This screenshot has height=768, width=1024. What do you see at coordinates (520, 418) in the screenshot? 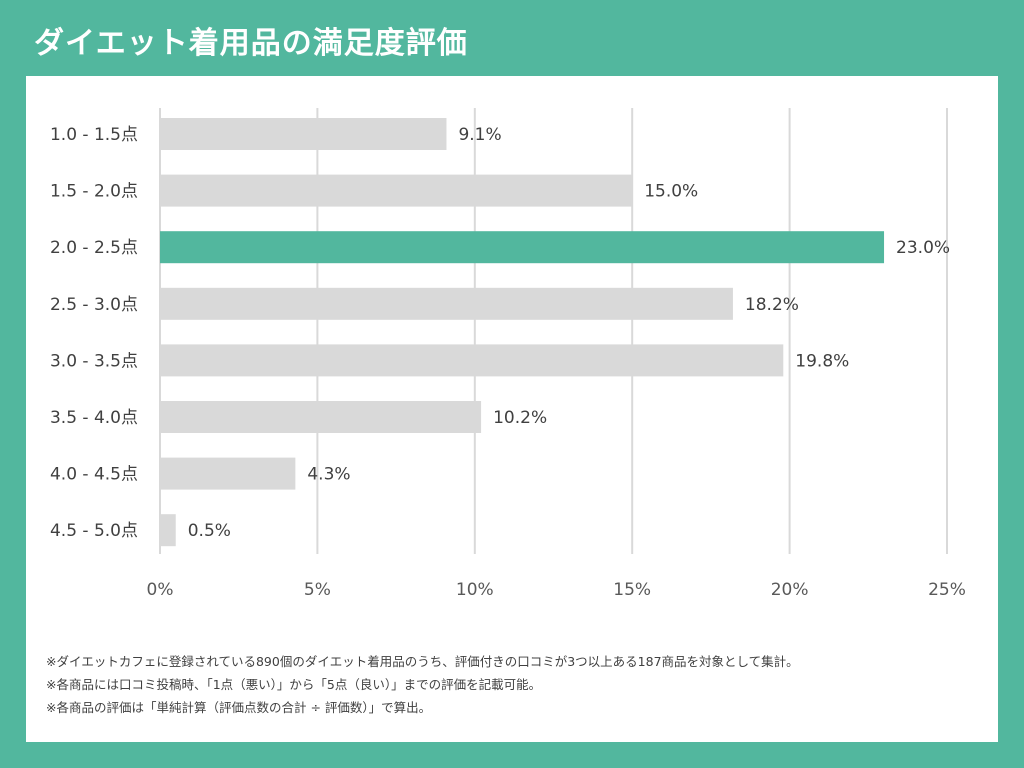
I see `value-label: 10.2%` at bounding box center [520, 418].